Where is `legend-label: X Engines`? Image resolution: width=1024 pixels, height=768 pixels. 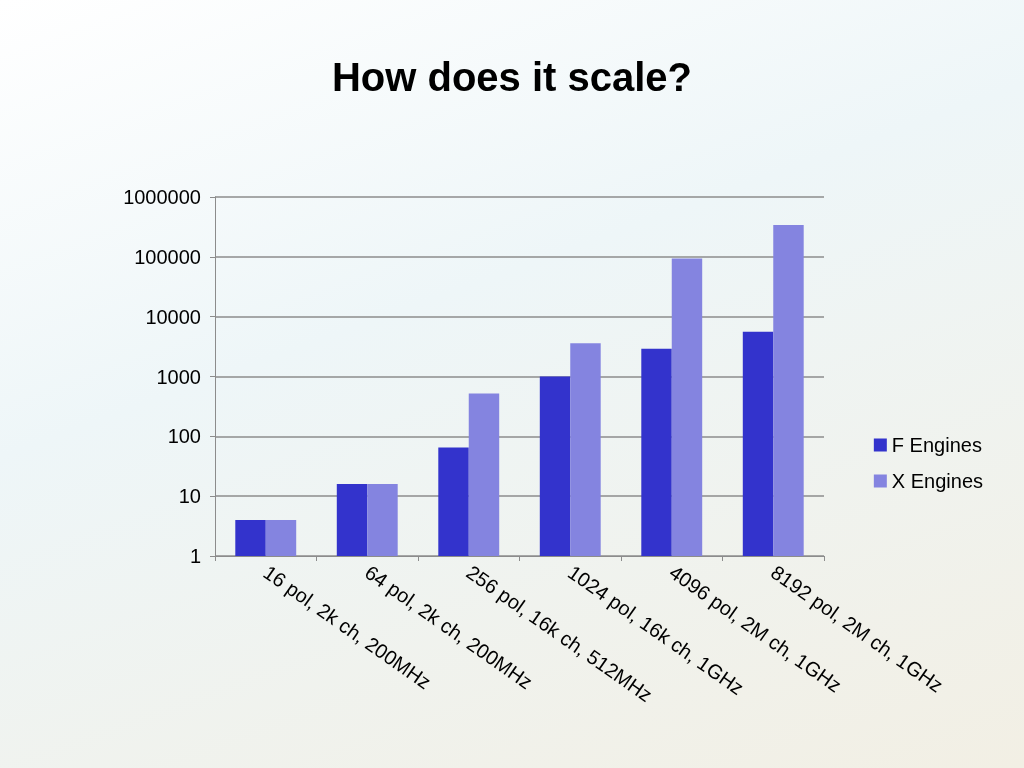
legend-label: X Engines is located at coordinates (937, 481).